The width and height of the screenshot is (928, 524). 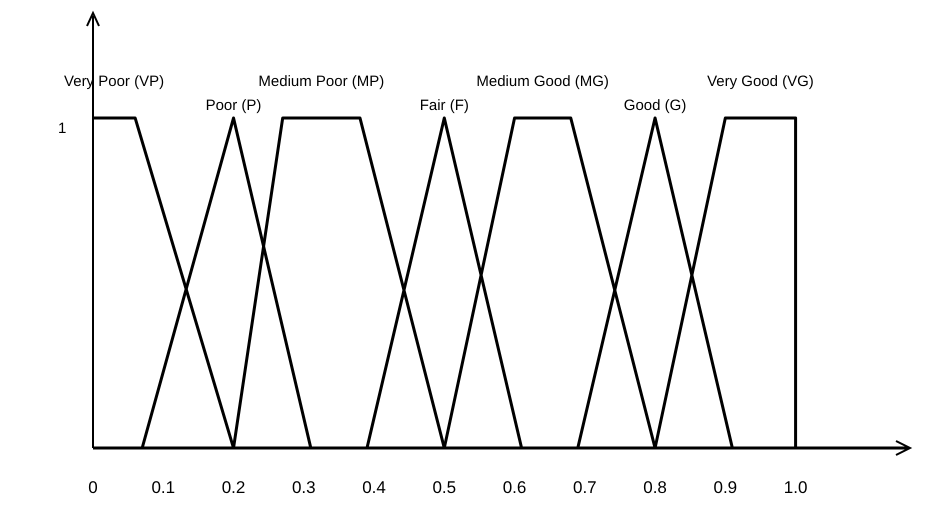 I want to click on x-tick-label: 0.9, so click(x=726, y=487).